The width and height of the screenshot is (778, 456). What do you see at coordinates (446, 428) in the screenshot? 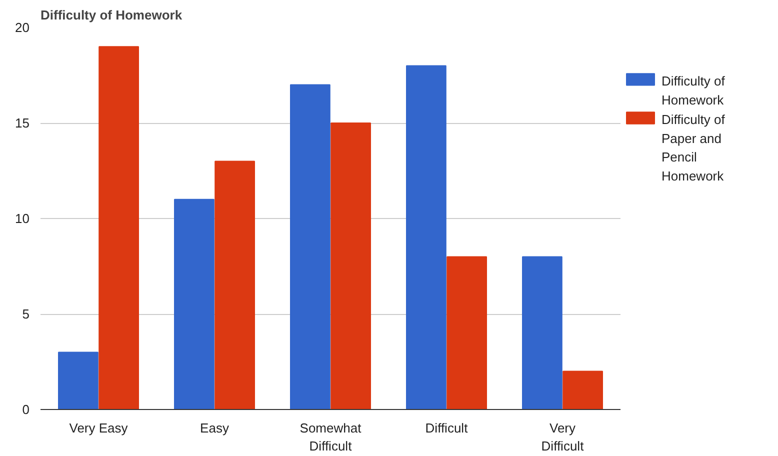
I see `x-tick-label: Difficult` at bounding box center [446, 428].